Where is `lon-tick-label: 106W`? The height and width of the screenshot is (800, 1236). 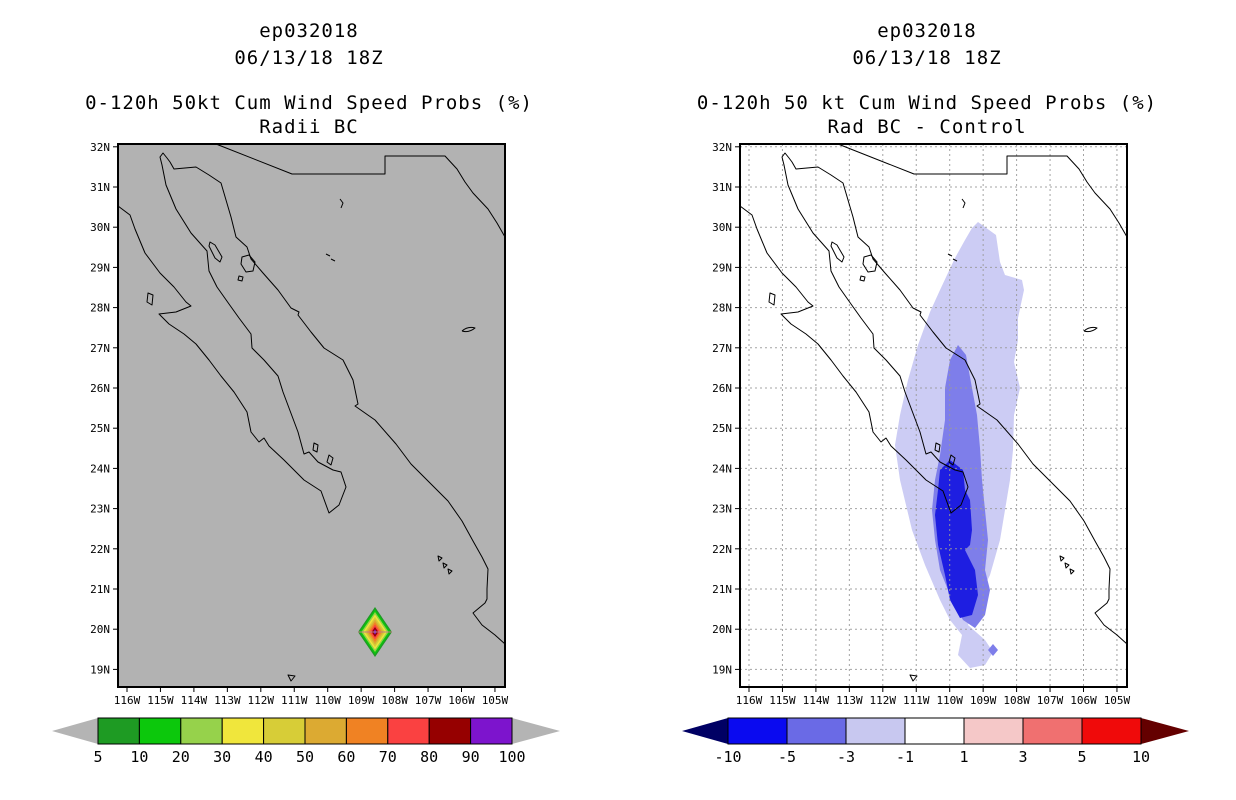 lon-tick-label: 106W is located at coordinates (1083, 700).